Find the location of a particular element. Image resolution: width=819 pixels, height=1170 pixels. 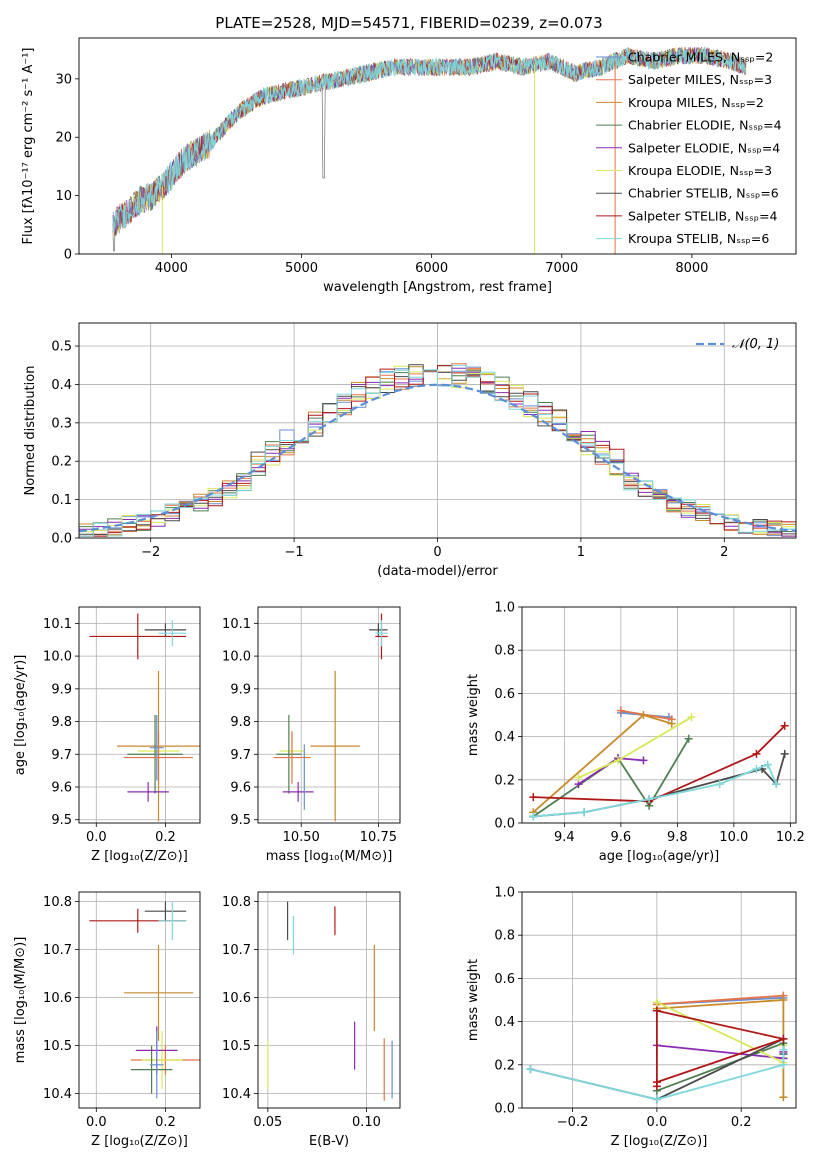

legend-label: Kroupa STELIB, Nₛₛₚ=6 is located at coordinates (698, 238).